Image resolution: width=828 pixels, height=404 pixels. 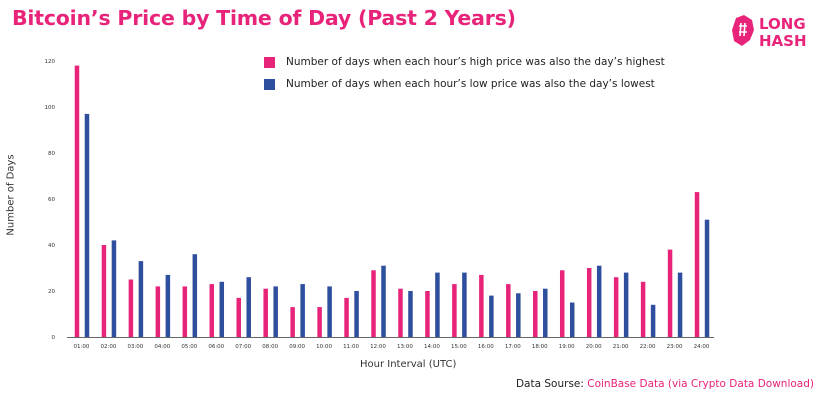 I want to click on x-tick-label: 02:00, so click(x=109, y=347).